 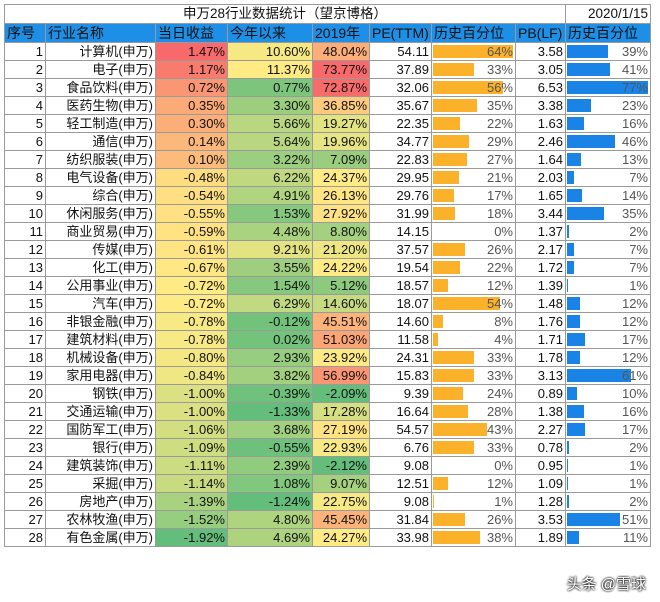 I want to click on ytd-return: 11.37%, so click(x=270, y=69).